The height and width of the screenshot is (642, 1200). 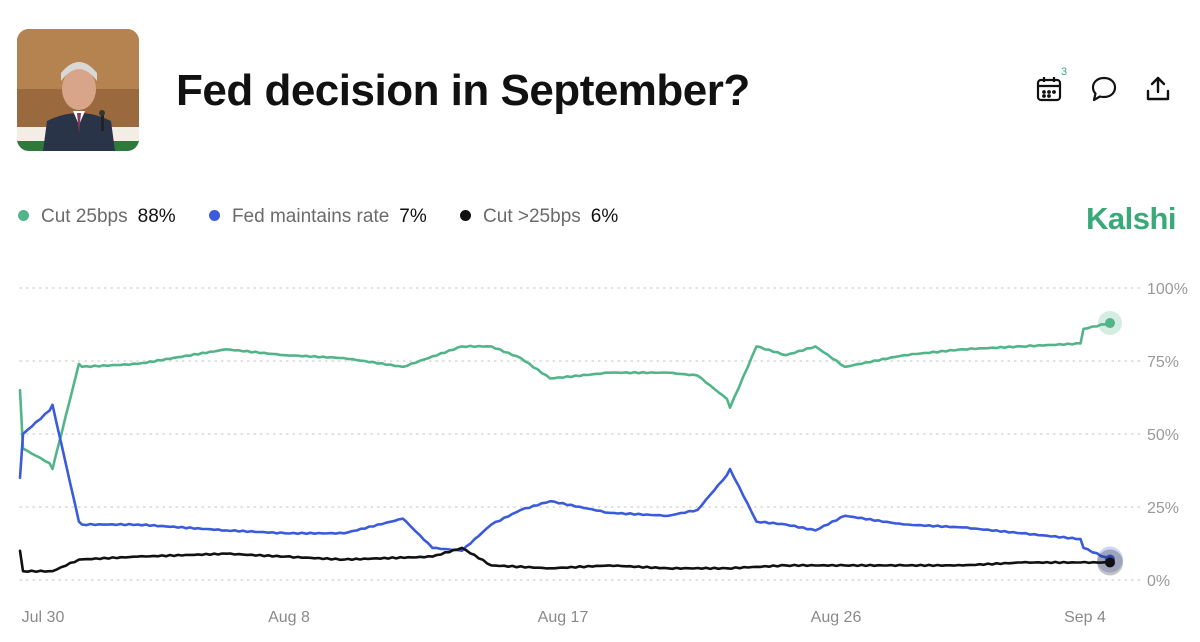 I want to click on y-tick-label: 100%, so click(x=1167, y=289).